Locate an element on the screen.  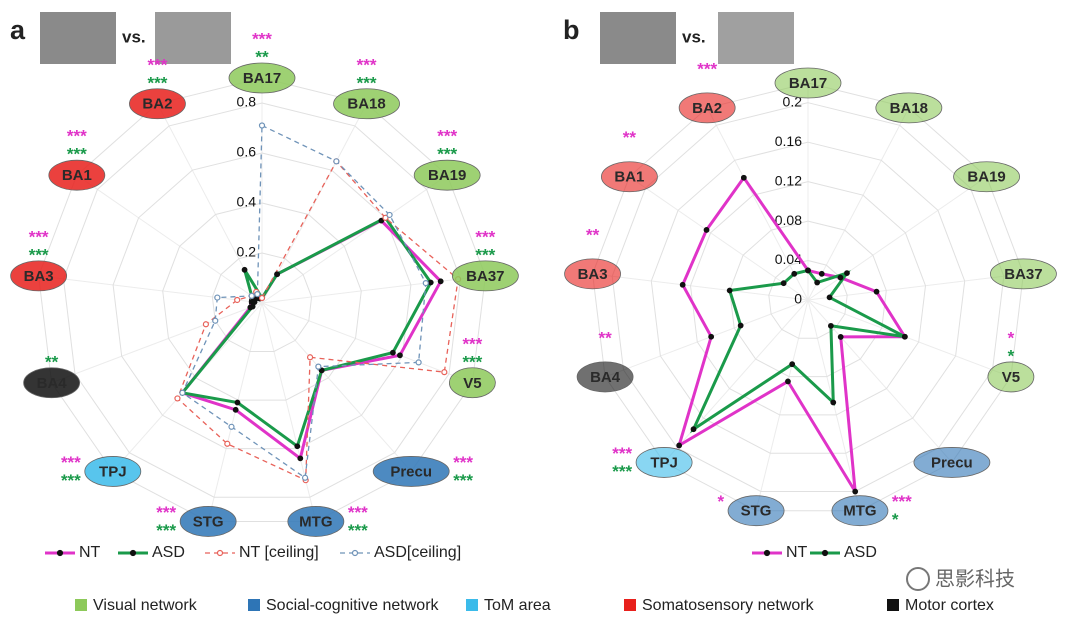
photo is located at coordinates (193, 38).